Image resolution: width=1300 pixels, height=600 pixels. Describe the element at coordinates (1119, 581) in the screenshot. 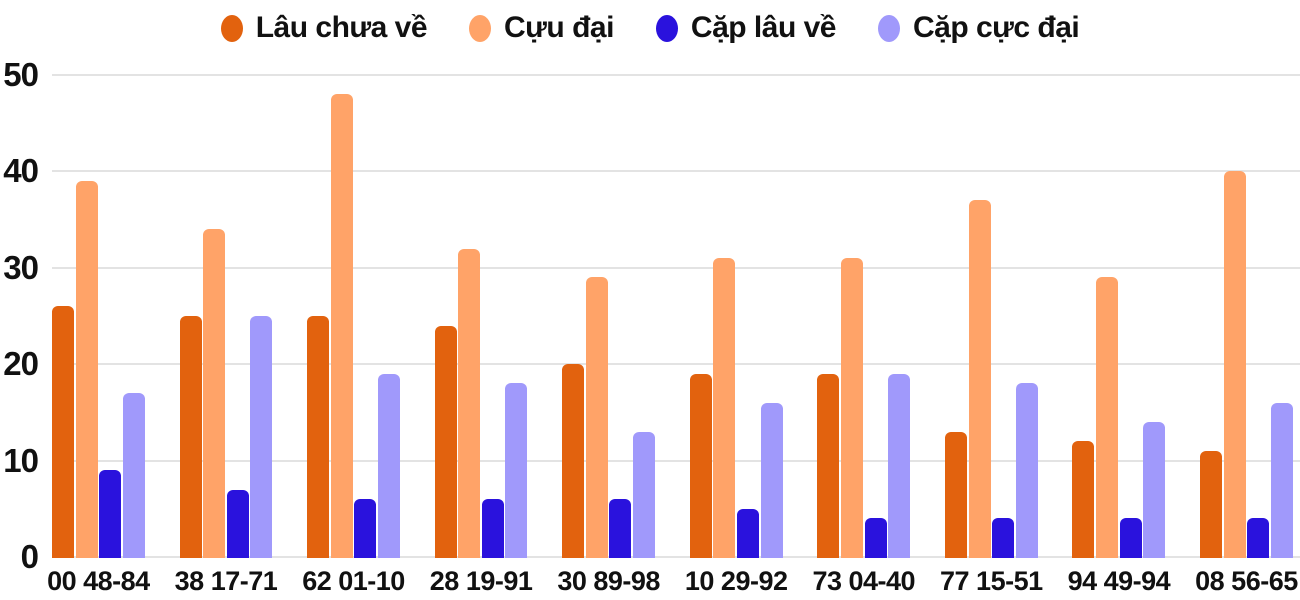

I see `x-axis-category-label: 94 49-94` at that location.